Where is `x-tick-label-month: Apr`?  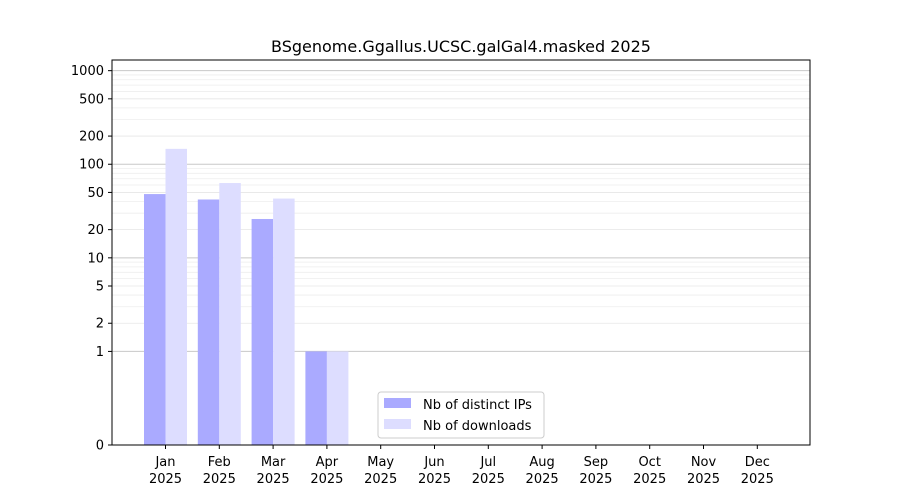 x-tick-label-month: Apr is located at coordinates (327, 462).